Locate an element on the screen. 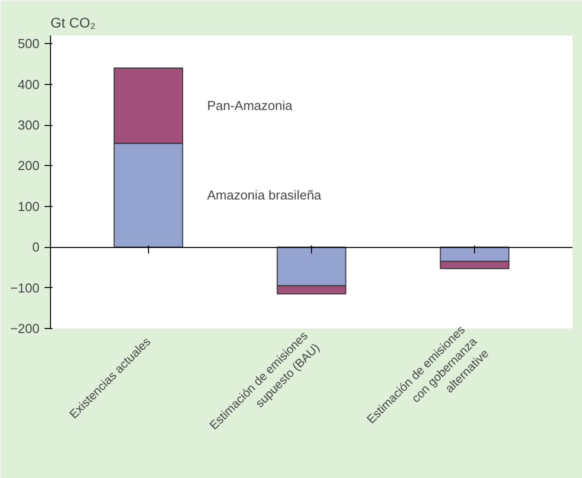 This screenshot has width=582, height=478. series-label: Pan-Amazonia is located at coordinates (250, 106).